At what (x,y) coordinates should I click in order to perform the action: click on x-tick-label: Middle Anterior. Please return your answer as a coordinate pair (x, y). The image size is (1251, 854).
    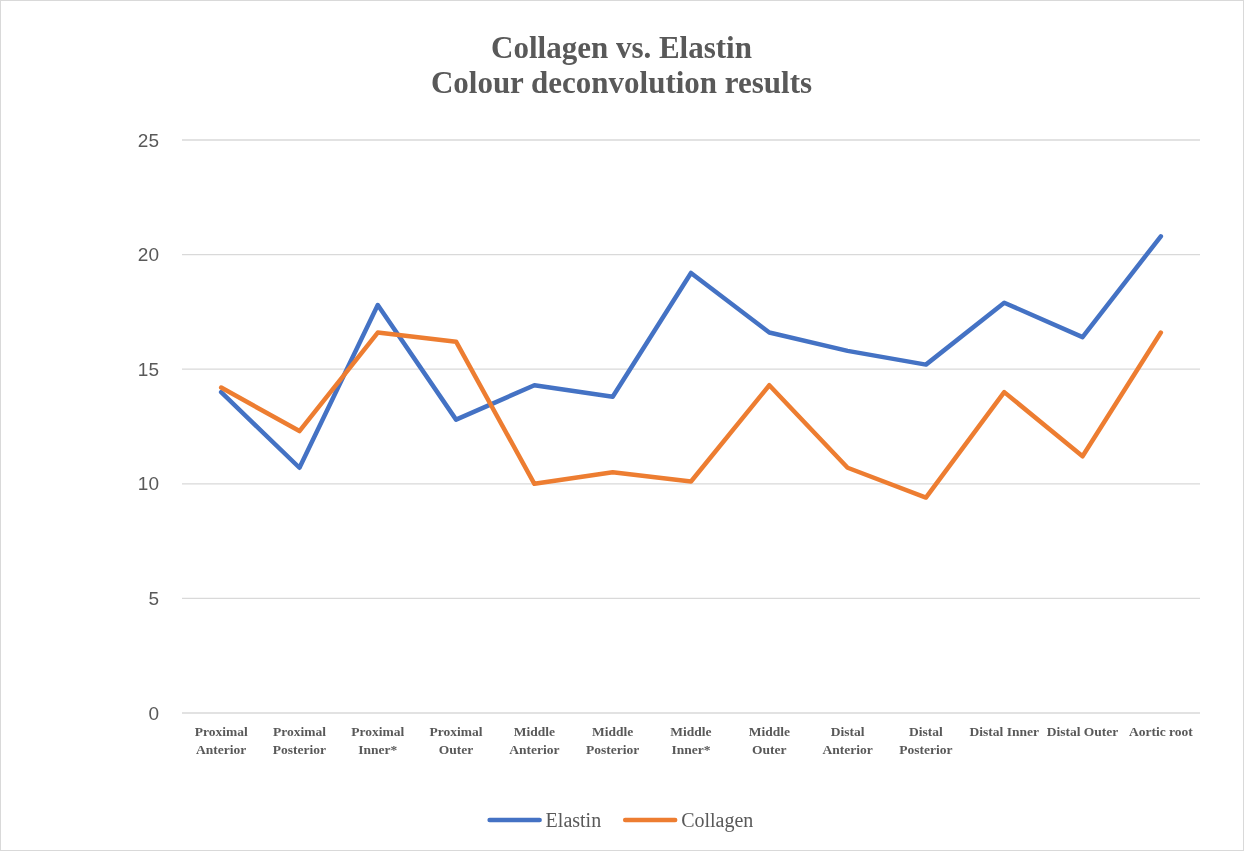
    Looking at the image, I should click on (534, 740).